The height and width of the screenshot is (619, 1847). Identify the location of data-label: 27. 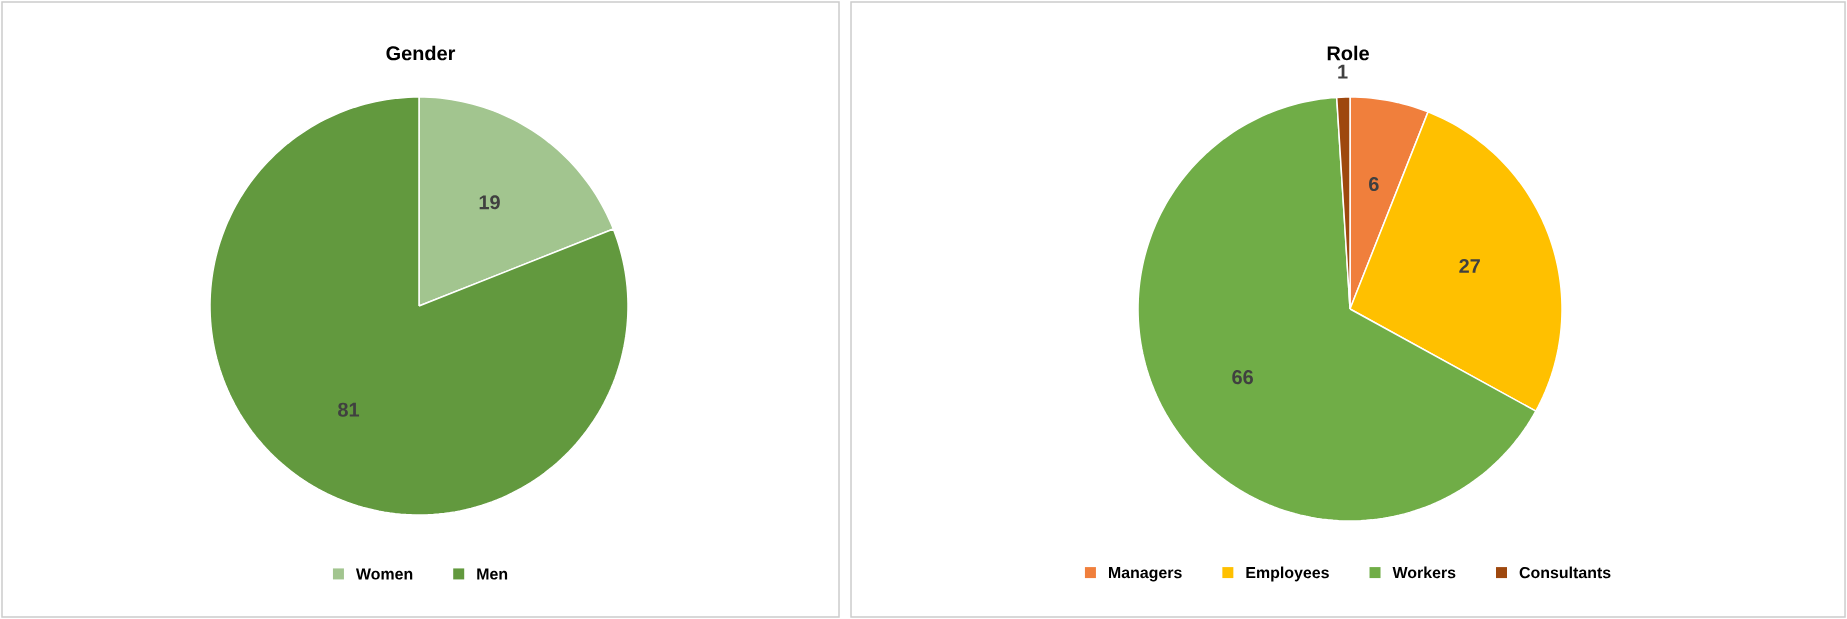
(1469, 265).